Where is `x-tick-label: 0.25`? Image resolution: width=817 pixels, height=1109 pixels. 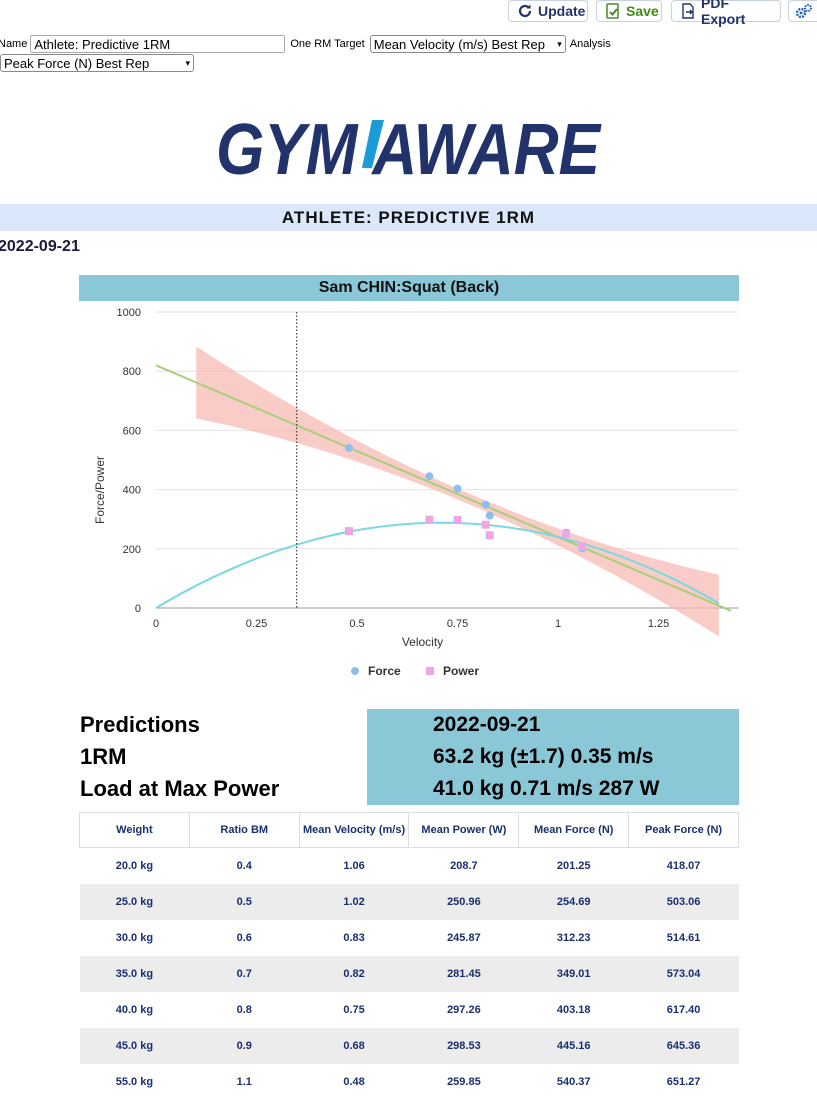 x-tick-label: 0.25 is located at coordinates (256, 624).